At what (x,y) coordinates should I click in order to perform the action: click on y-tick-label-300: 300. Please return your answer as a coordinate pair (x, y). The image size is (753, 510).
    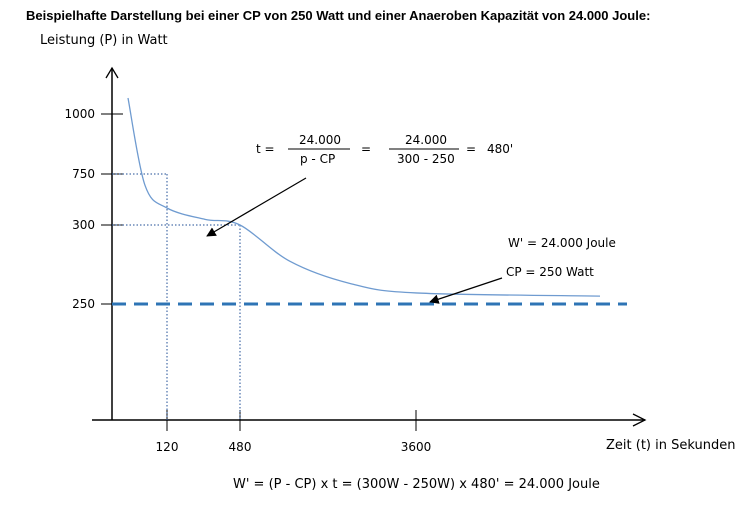
    Looking at the image, I should click on (83, 225).